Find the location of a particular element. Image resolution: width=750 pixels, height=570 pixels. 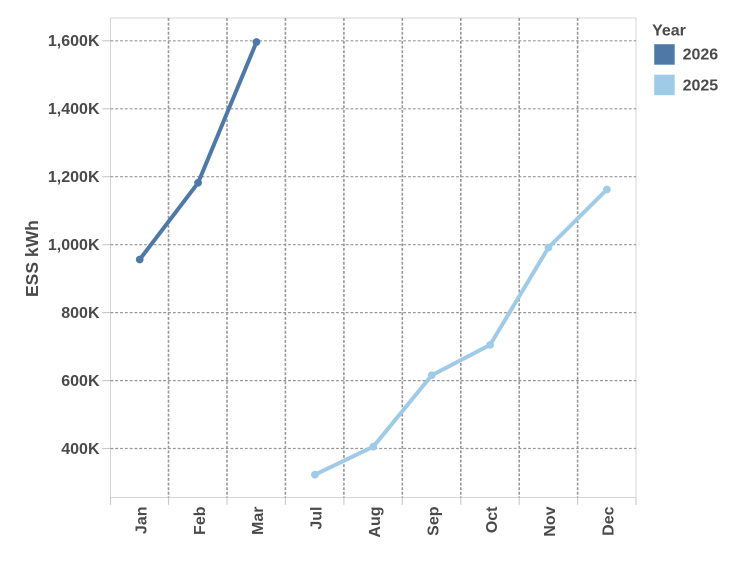

svg-text: 400K is located at coordinates (80, 449).